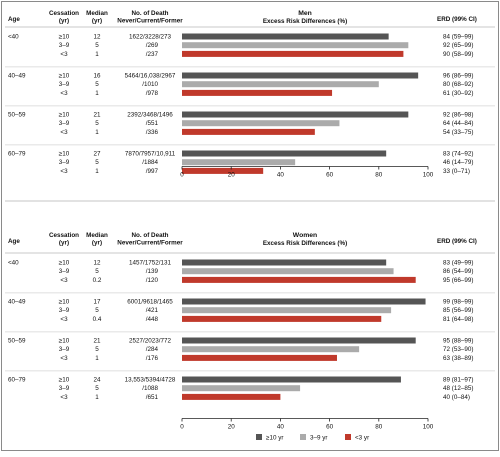 This screenshot has height=457, width=500. Describe the element at coordinates (456, 397) in the screenshot. I see `erd-label: 40 (0–84)` at that location.